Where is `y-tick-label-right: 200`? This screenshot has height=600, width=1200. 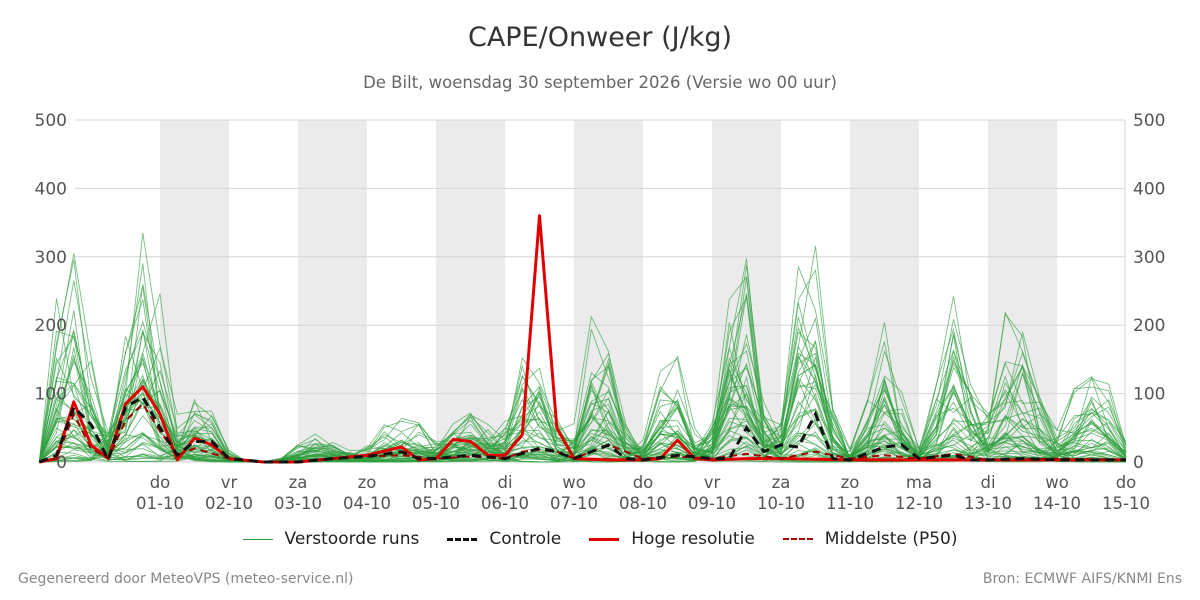
y-tick-label-right: 200 is located at coordinates (1149, 326).